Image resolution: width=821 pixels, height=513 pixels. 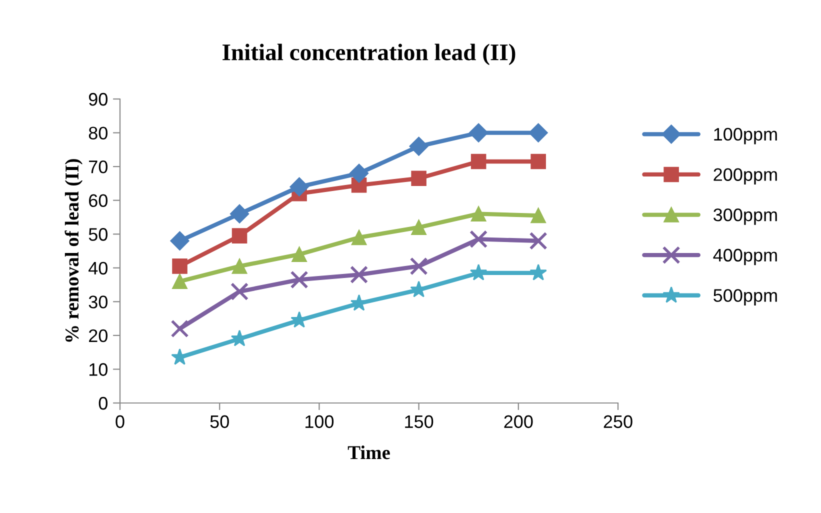 What do you see at coordinates (745, 176) in the screenshot?
I see `legend-label: 200ppm` at bounding box center [745, 176].